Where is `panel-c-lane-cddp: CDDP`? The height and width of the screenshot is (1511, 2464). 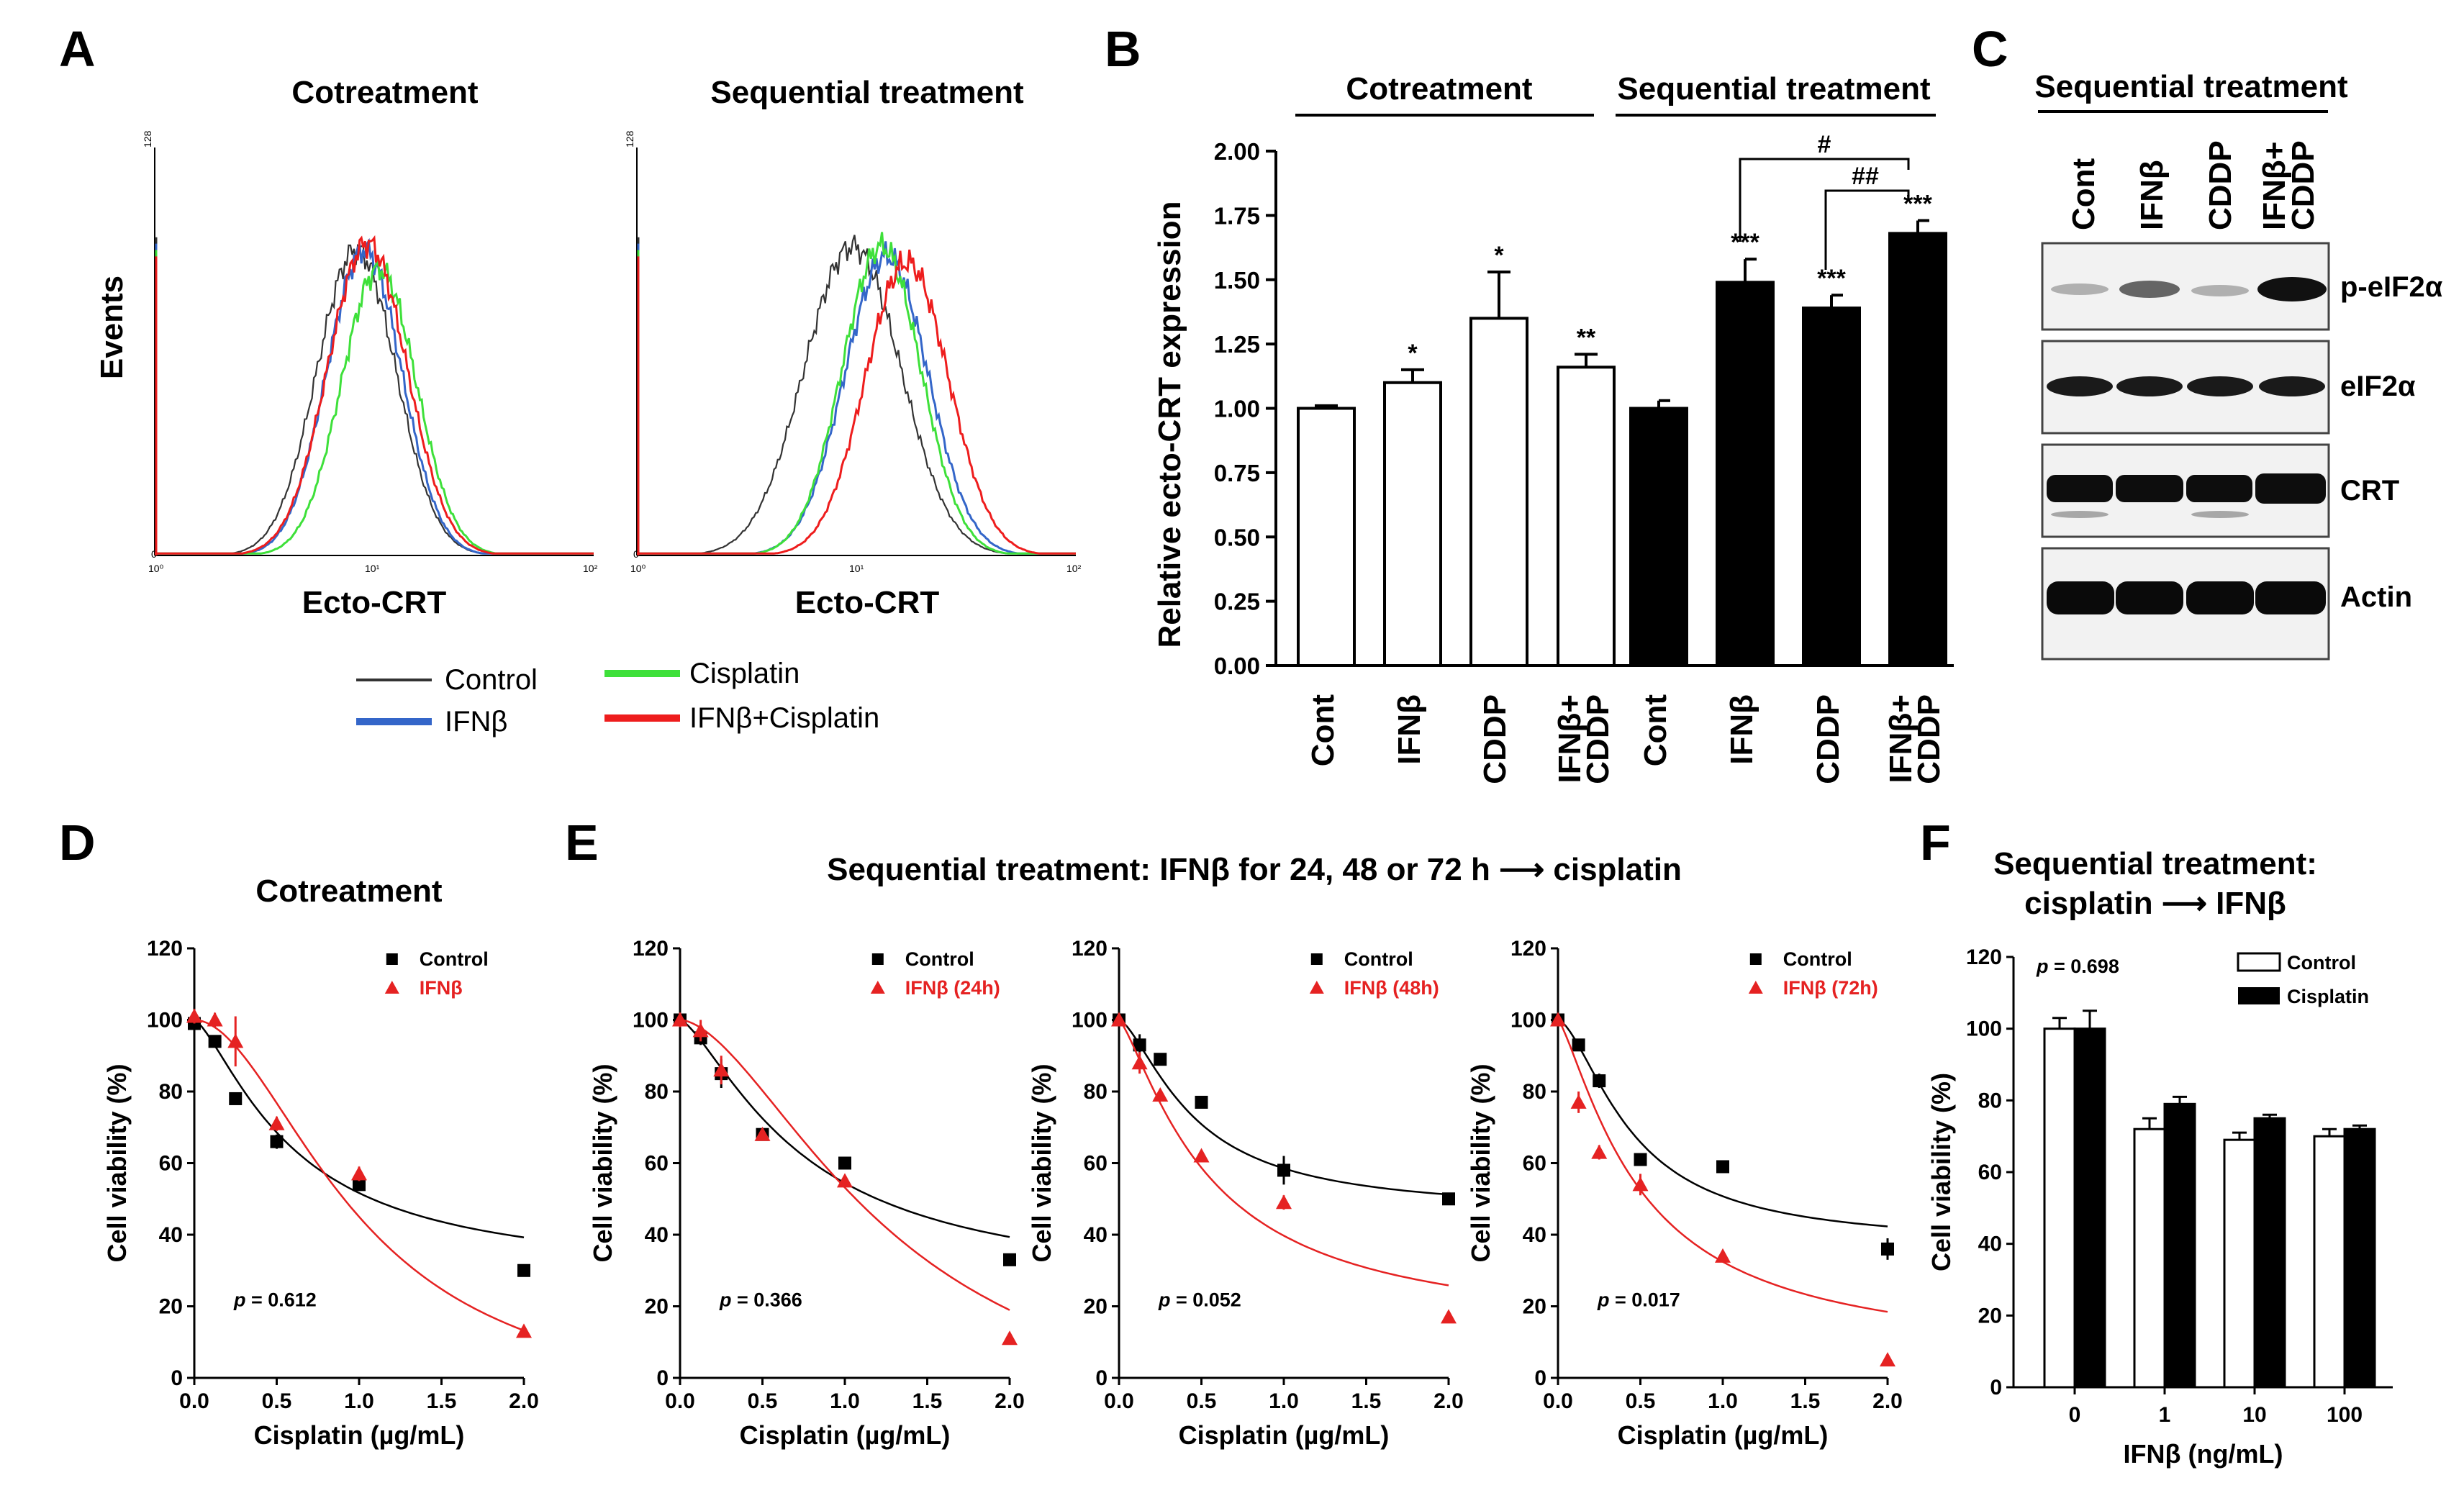 panel-c-lane-cddp: CDDP is located at coordinates (2220, 185).